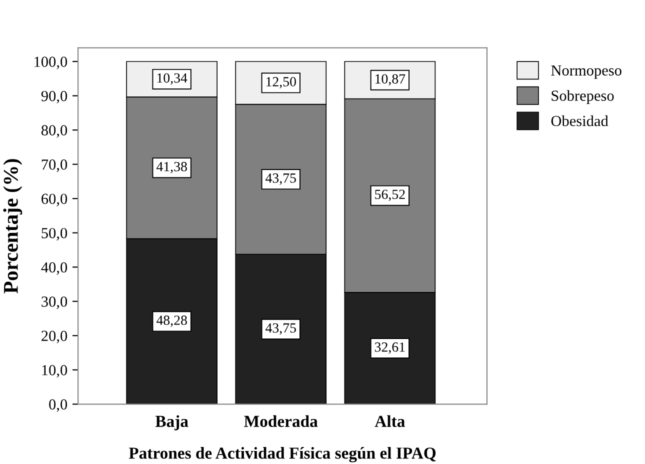 The height and width of the screenshot is (464, 645). I want to click on y-tick-label: 0,0, so click(58, 405).